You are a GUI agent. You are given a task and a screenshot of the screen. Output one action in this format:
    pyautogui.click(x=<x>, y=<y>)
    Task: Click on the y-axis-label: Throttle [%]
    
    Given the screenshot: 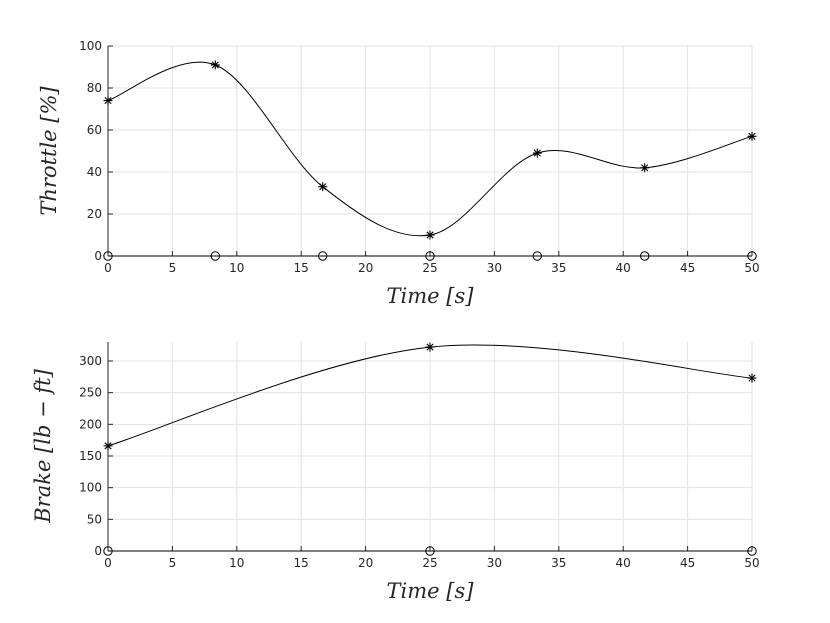 What is the action you would take?
    pyautogui.click(x=49, y=151)
    